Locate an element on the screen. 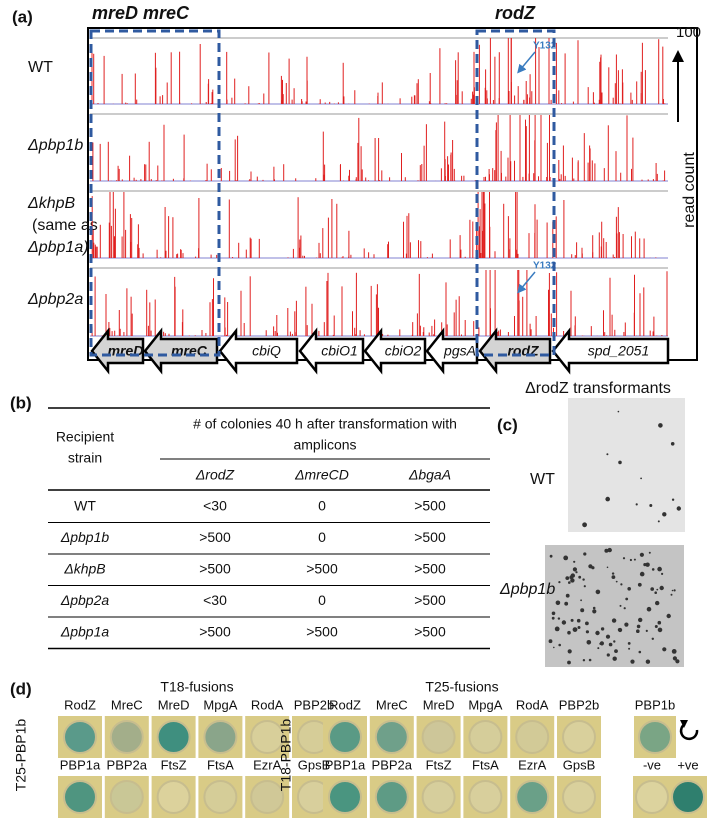 The width and height of the screenshot is (709, 818). scale-max: 100 is located at coordinates (688, 32).